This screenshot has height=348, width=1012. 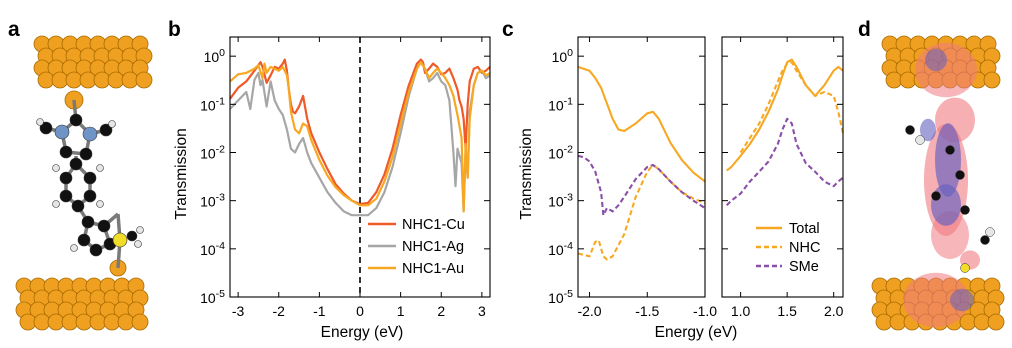 I want to click on series-line-nhc-right, so click(x=792, y=107).